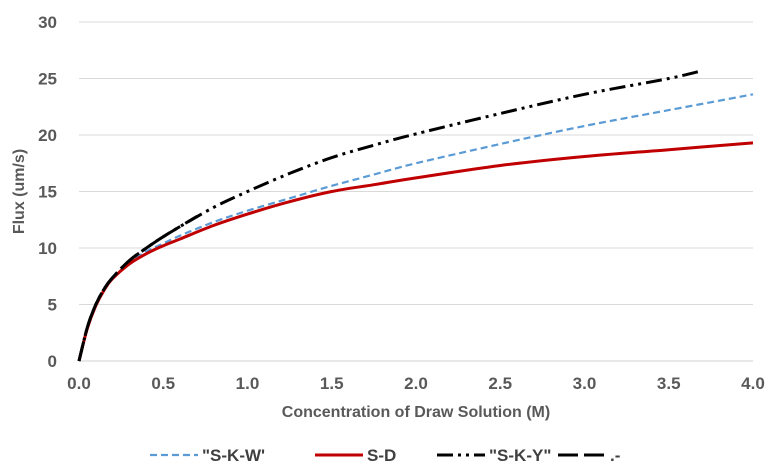 The image size is (769, 469). What do you see at coordinates (137, 288) in the screenshot?
I see `series-line` at bounding box center [137, 288].